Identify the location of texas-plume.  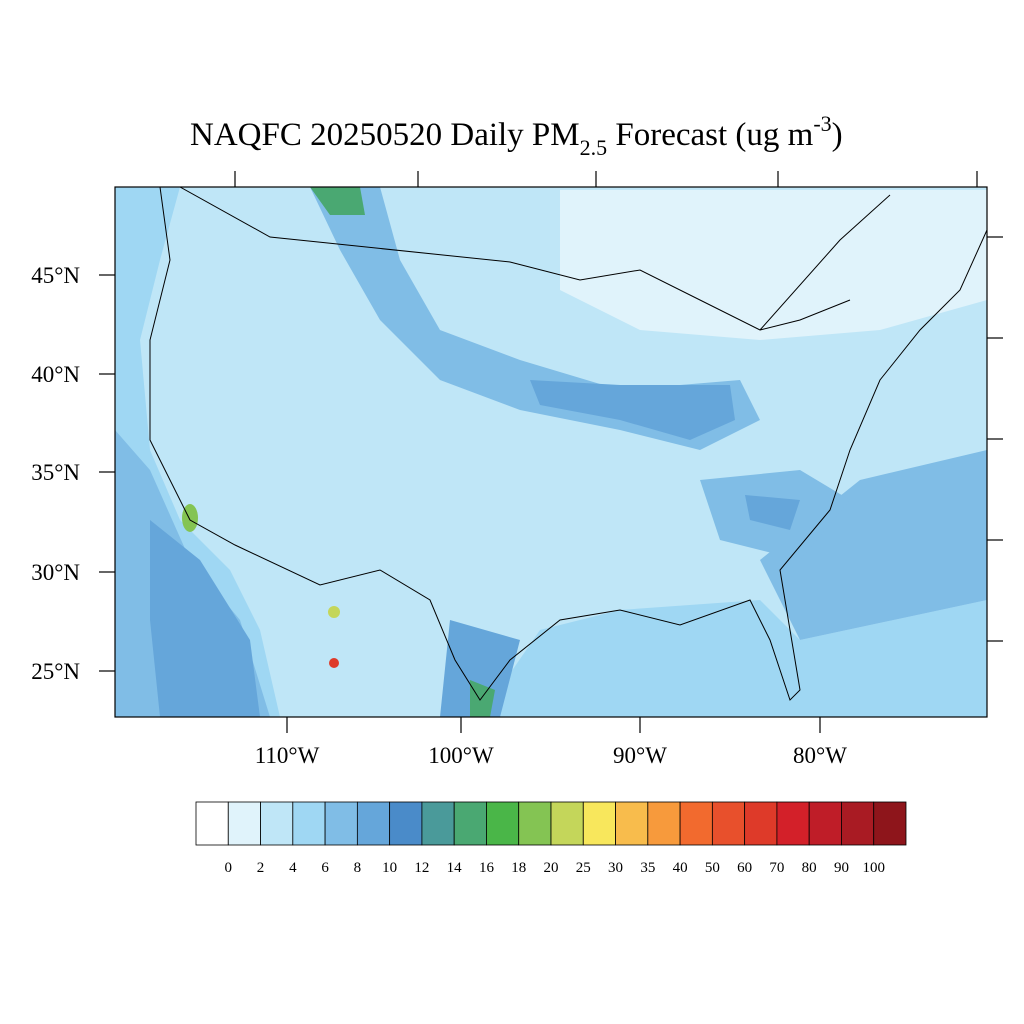
(480, 668).